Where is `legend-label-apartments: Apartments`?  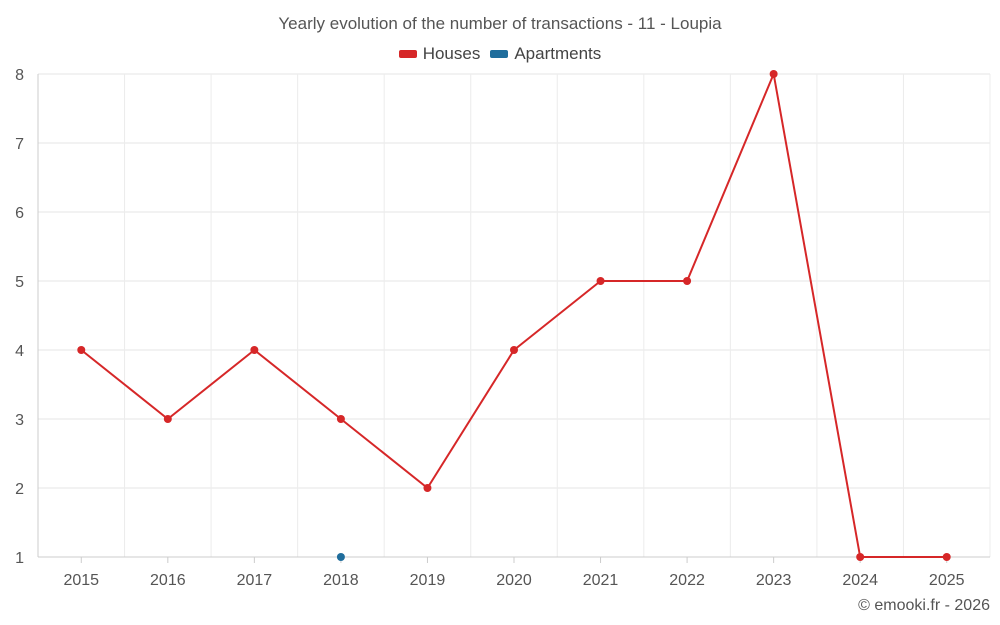
legend-label-apartments: Apartments is located at coordinates (558, 53).